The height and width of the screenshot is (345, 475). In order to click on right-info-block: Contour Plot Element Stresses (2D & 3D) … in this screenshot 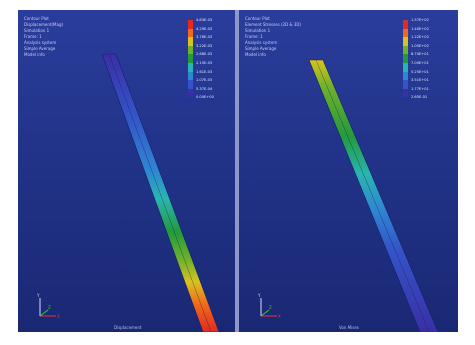, I will do `click(273, 37)`.